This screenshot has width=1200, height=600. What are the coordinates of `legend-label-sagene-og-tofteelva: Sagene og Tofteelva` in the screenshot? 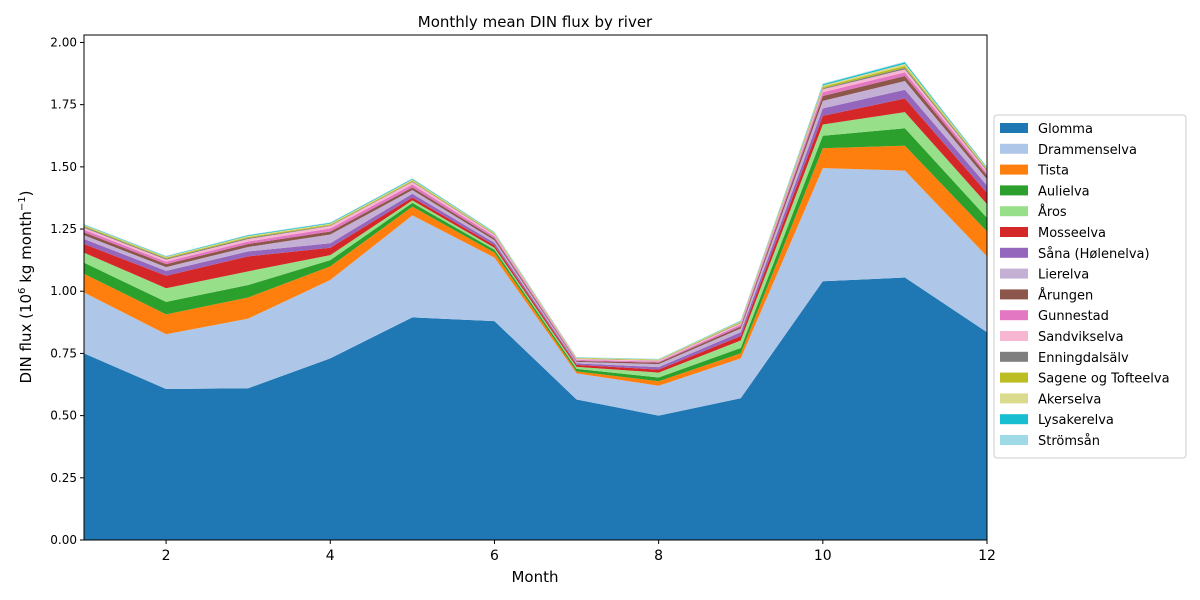 It's located at (1104, 379).